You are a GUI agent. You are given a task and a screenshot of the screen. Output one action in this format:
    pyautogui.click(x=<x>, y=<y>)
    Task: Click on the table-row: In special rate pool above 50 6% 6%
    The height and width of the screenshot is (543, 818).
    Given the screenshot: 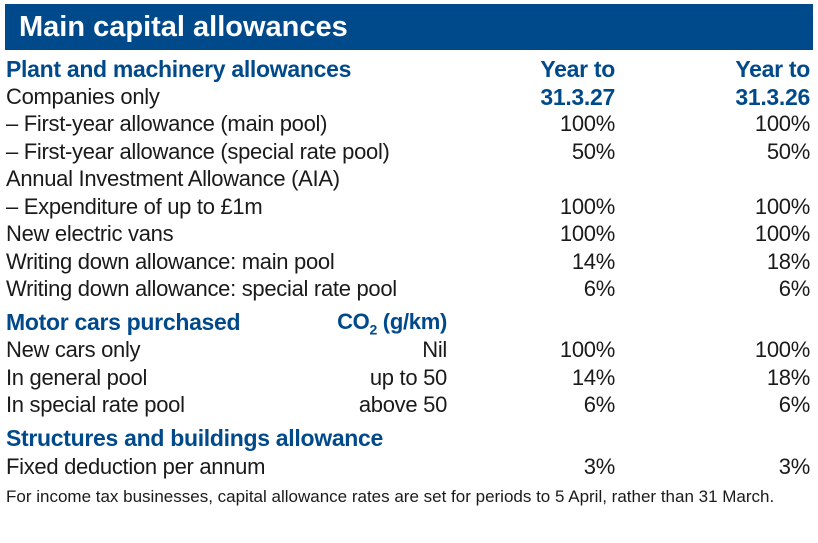 What is the action you would take?
    pyautogui.click(x=408, y=405)
    